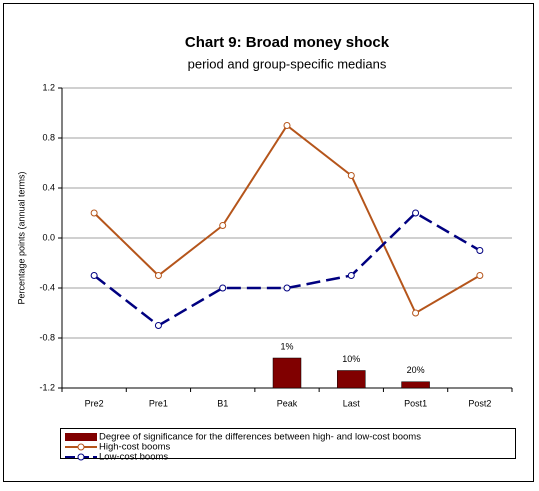  What do you see at coordinates (415, 403) in the screenshot?
I see `x-tick-label: Post1` at bounding box center [415, 403].